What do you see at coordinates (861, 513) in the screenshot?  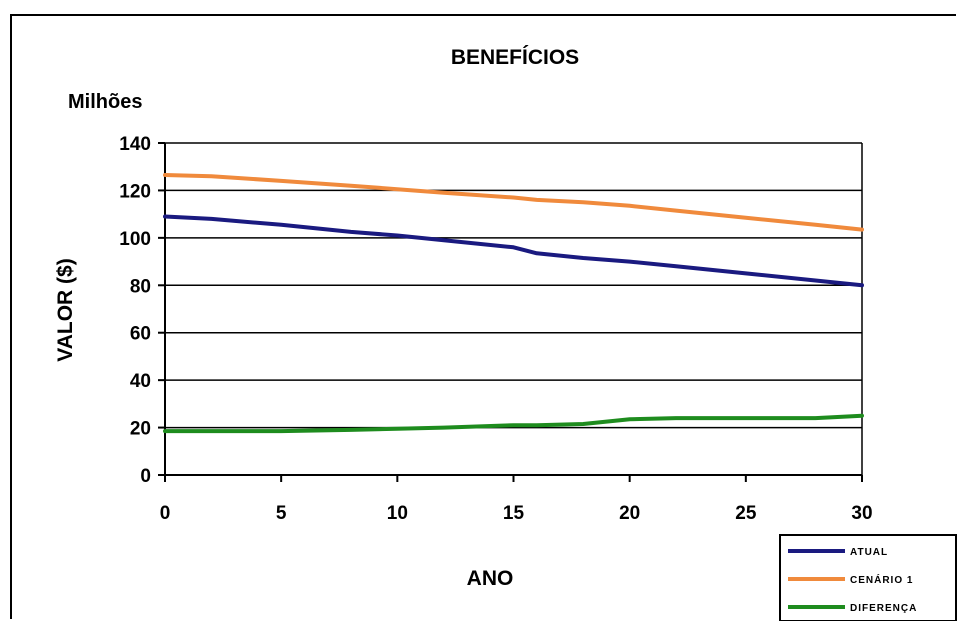 I see `x-tick-label-30: 30` at bounding box center [861, 513].